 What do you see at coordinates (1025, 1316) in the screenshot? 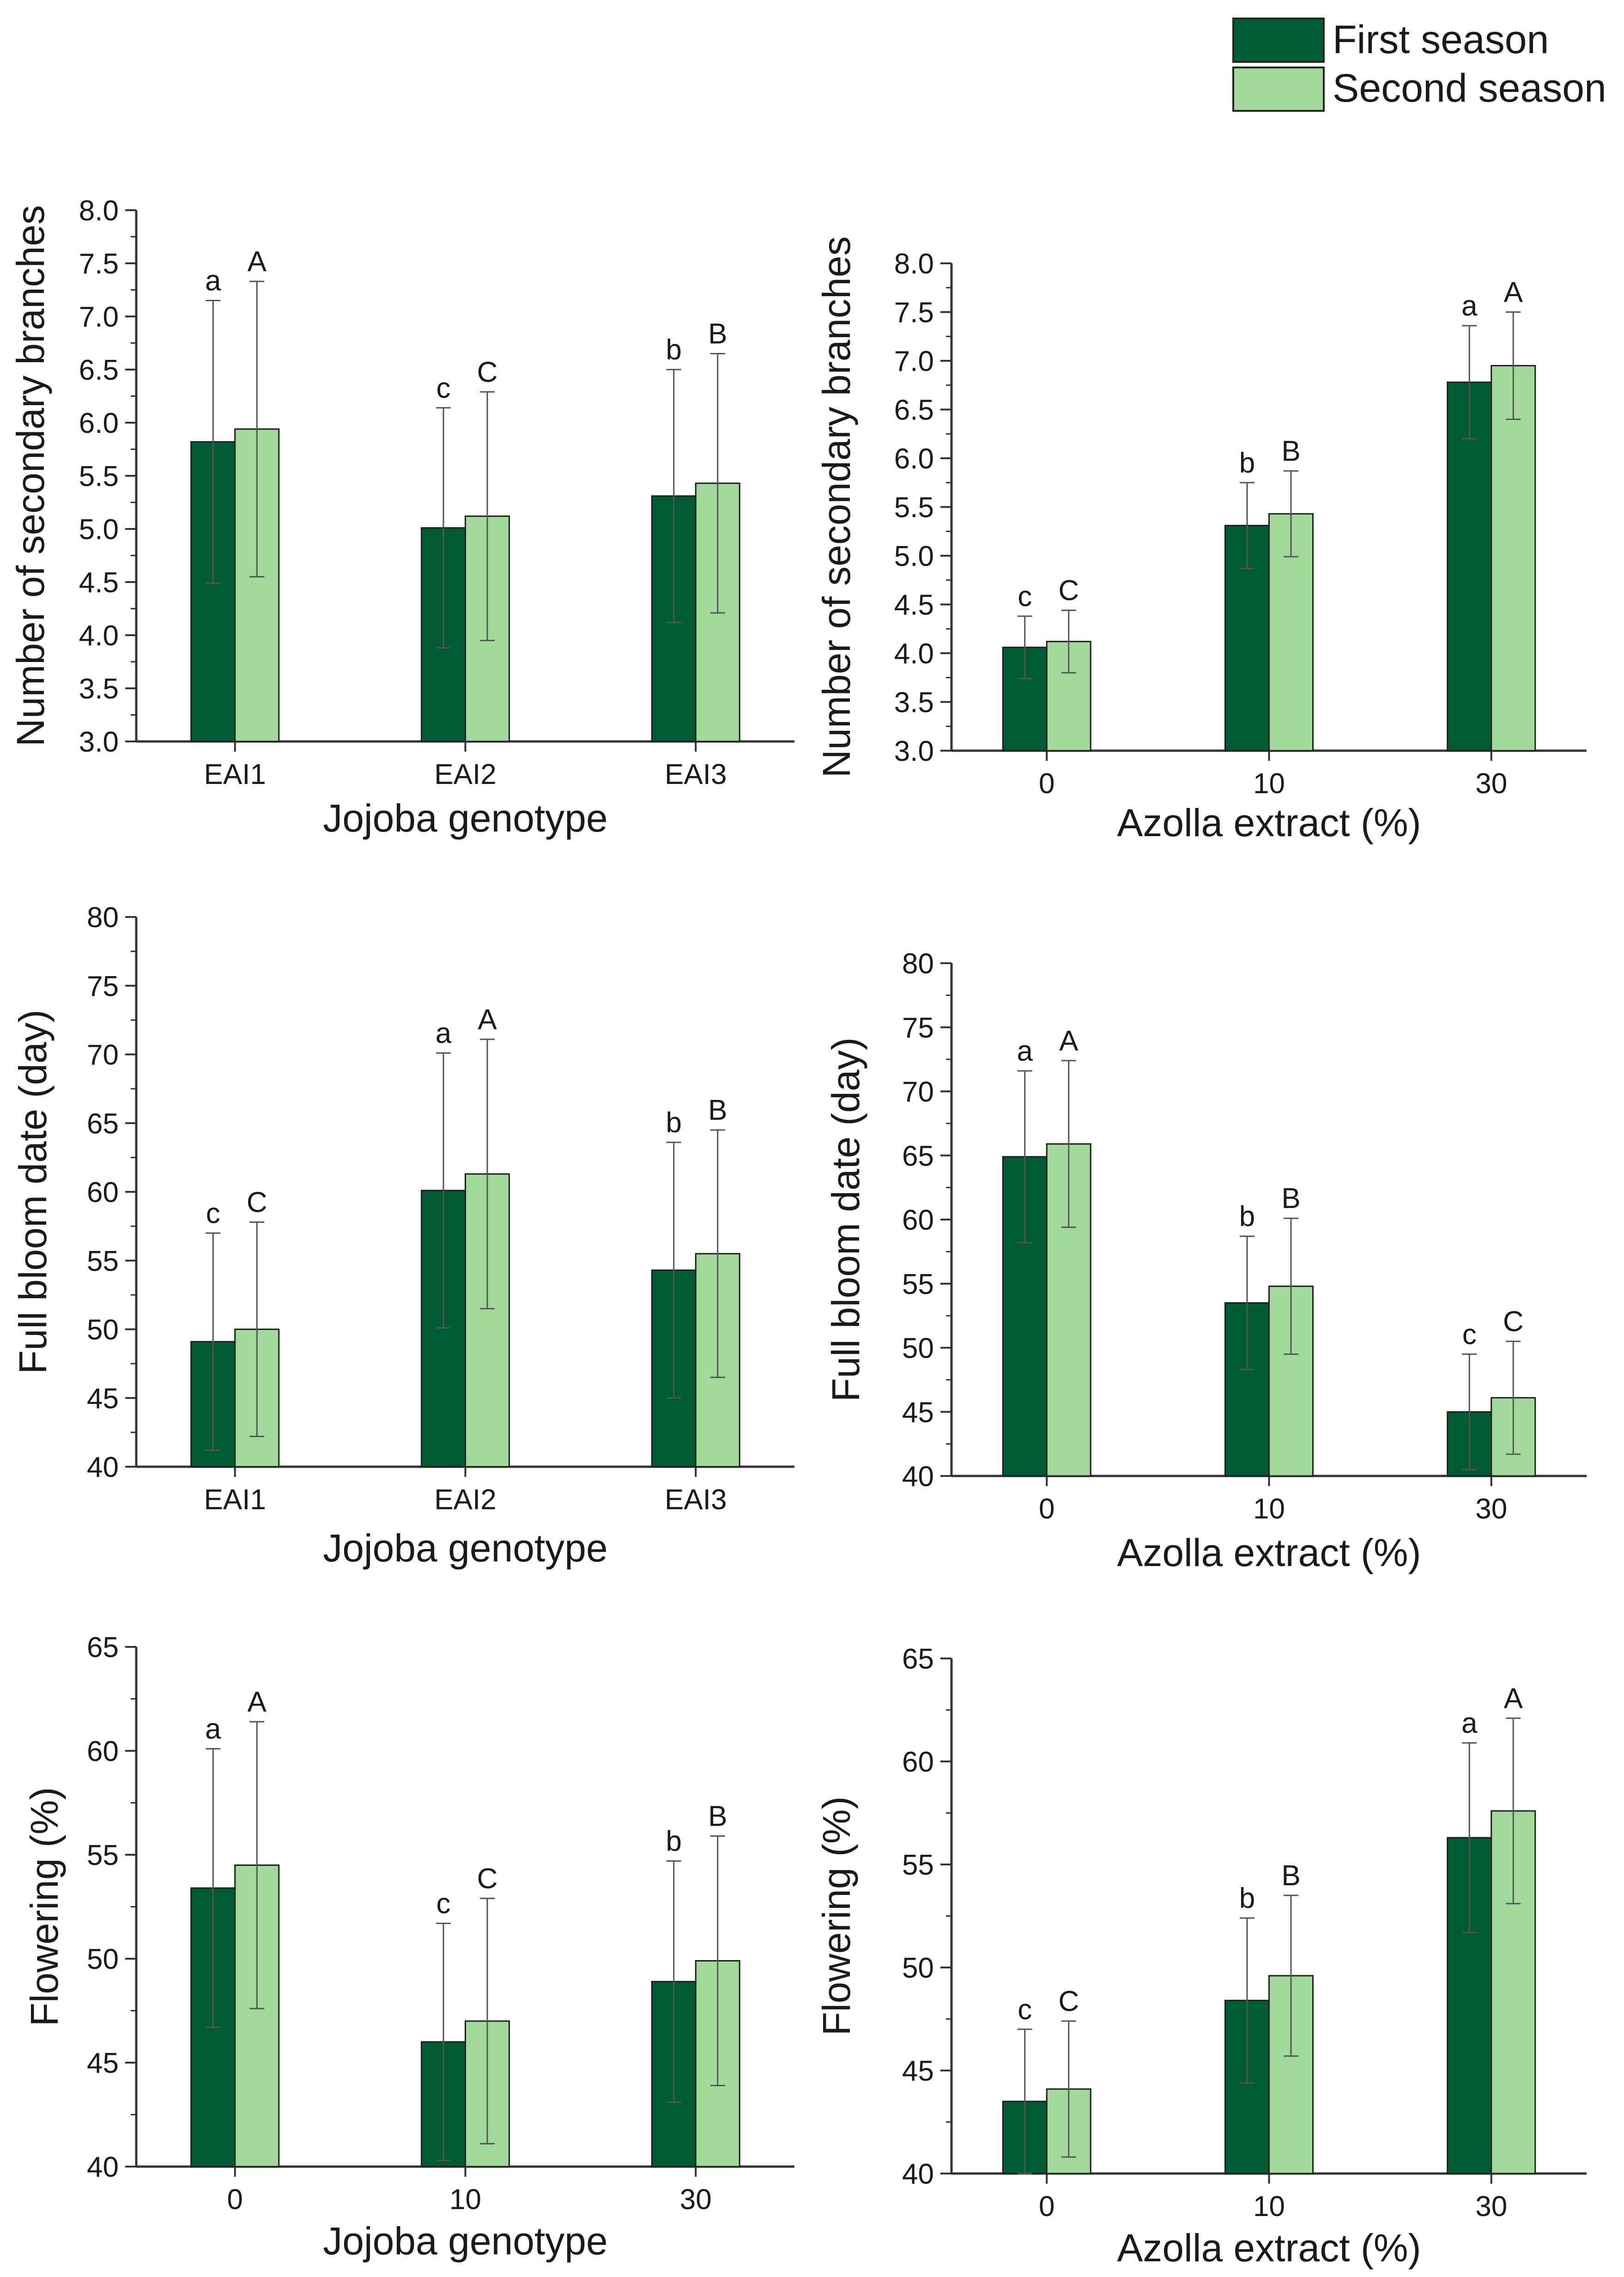
I see `bar-first-season` at bounding box center [1025, 1316].